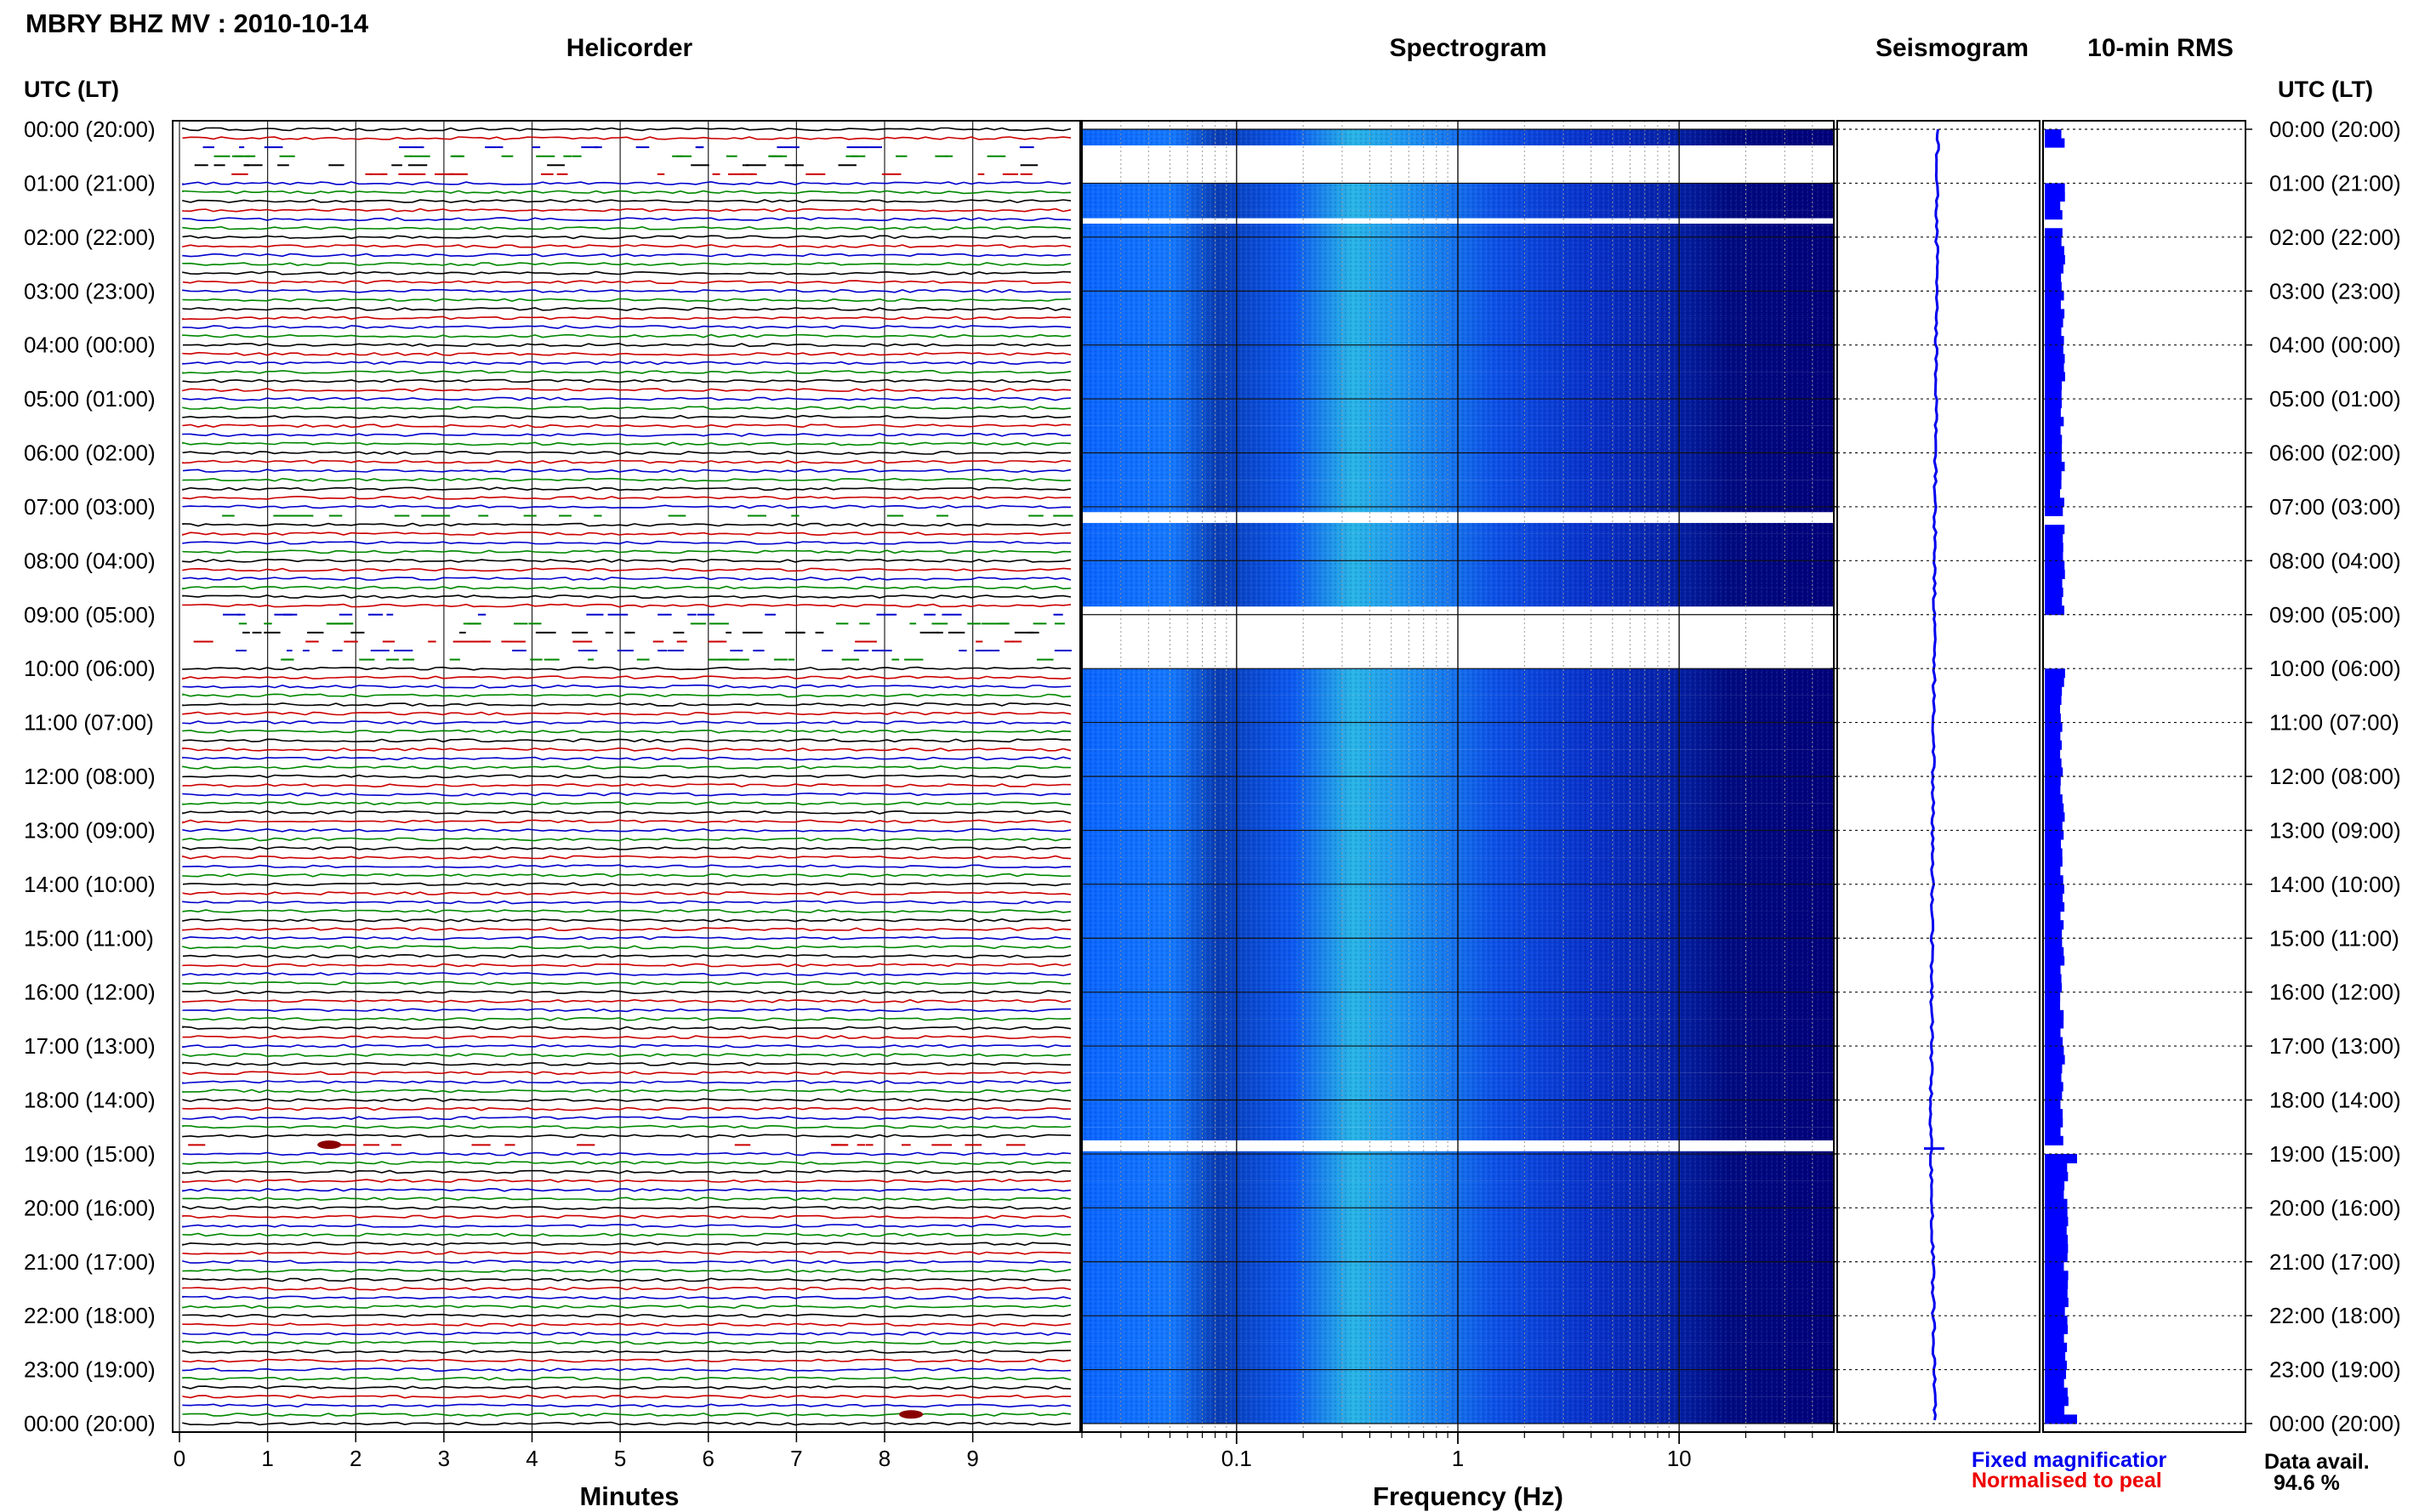 Image resolution: width=2419 pixels, height=1512 pixels. What do you see at coordinates (90, 1100) in the screenshot?
I see `hour-label-left: 18:00 (14:00)` at bounding box center [90, 1100].